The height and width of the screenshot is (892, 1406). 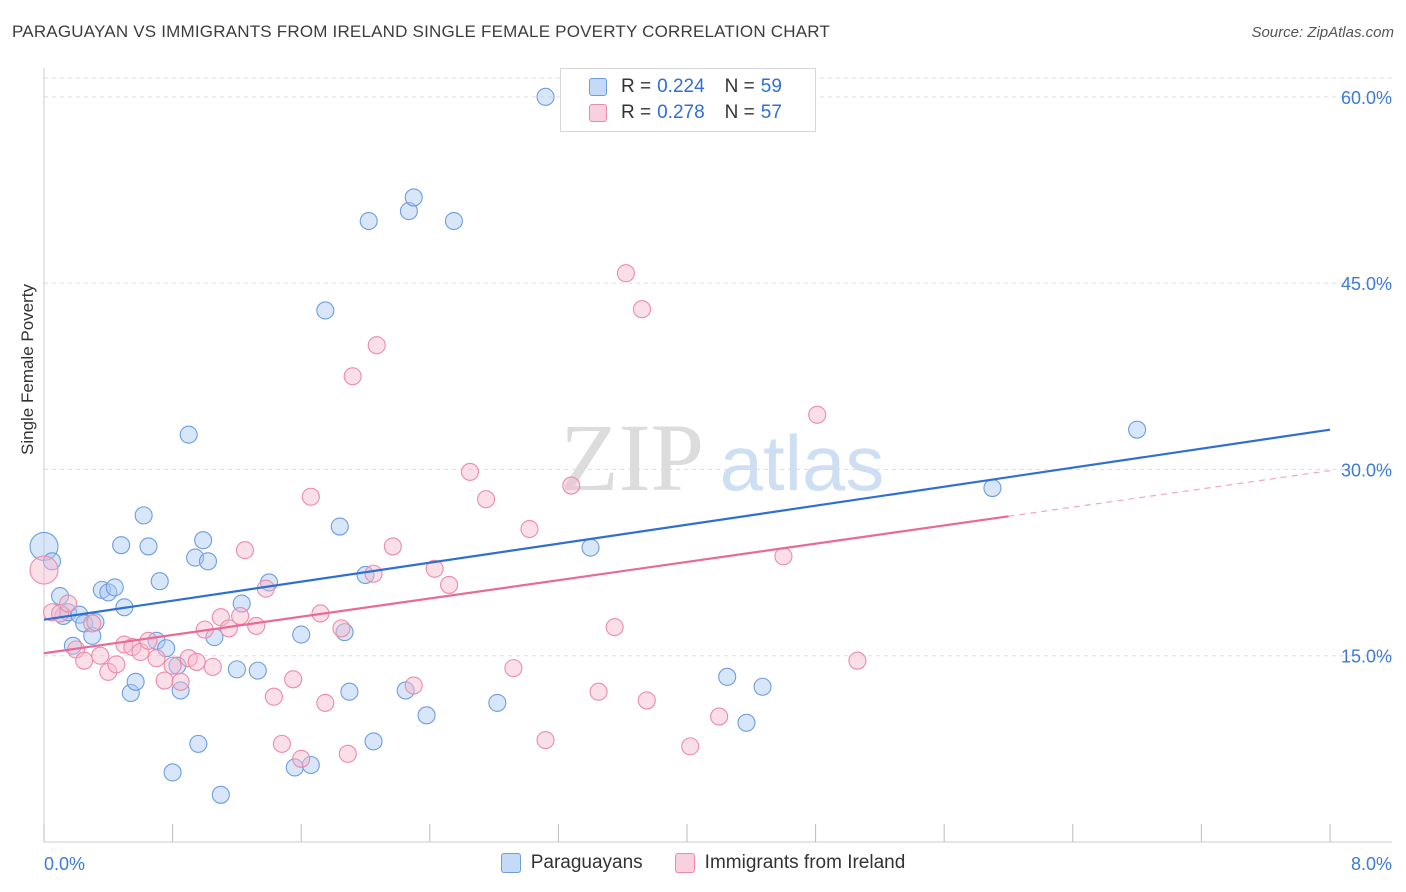 I want to click on y-tick-label: 15.0%, so click(x=1366, y=657).